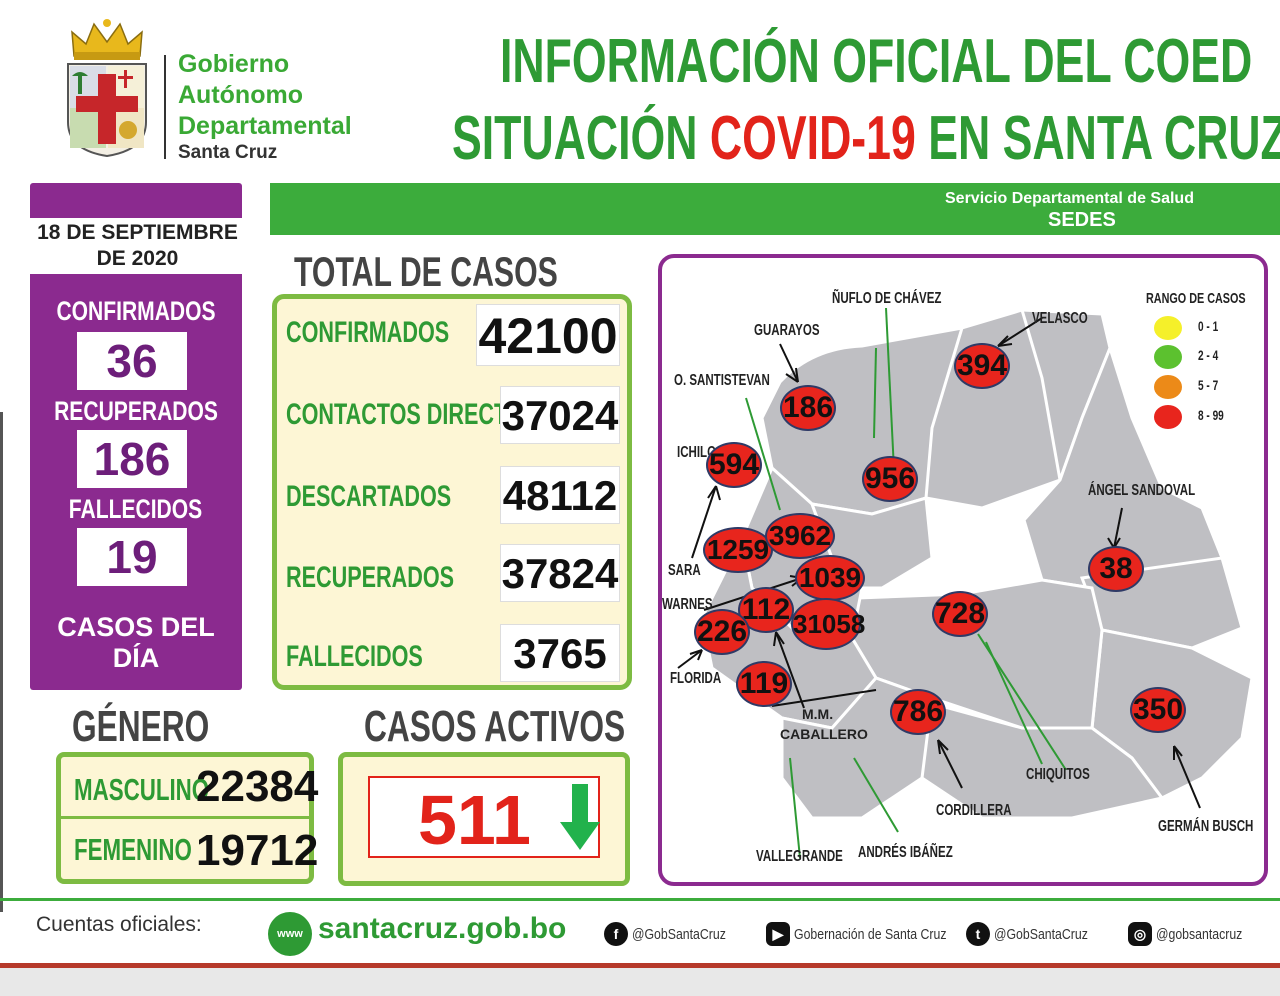  I want to click on gob-name-line-4: Santa Cruz, so click(228, 152).